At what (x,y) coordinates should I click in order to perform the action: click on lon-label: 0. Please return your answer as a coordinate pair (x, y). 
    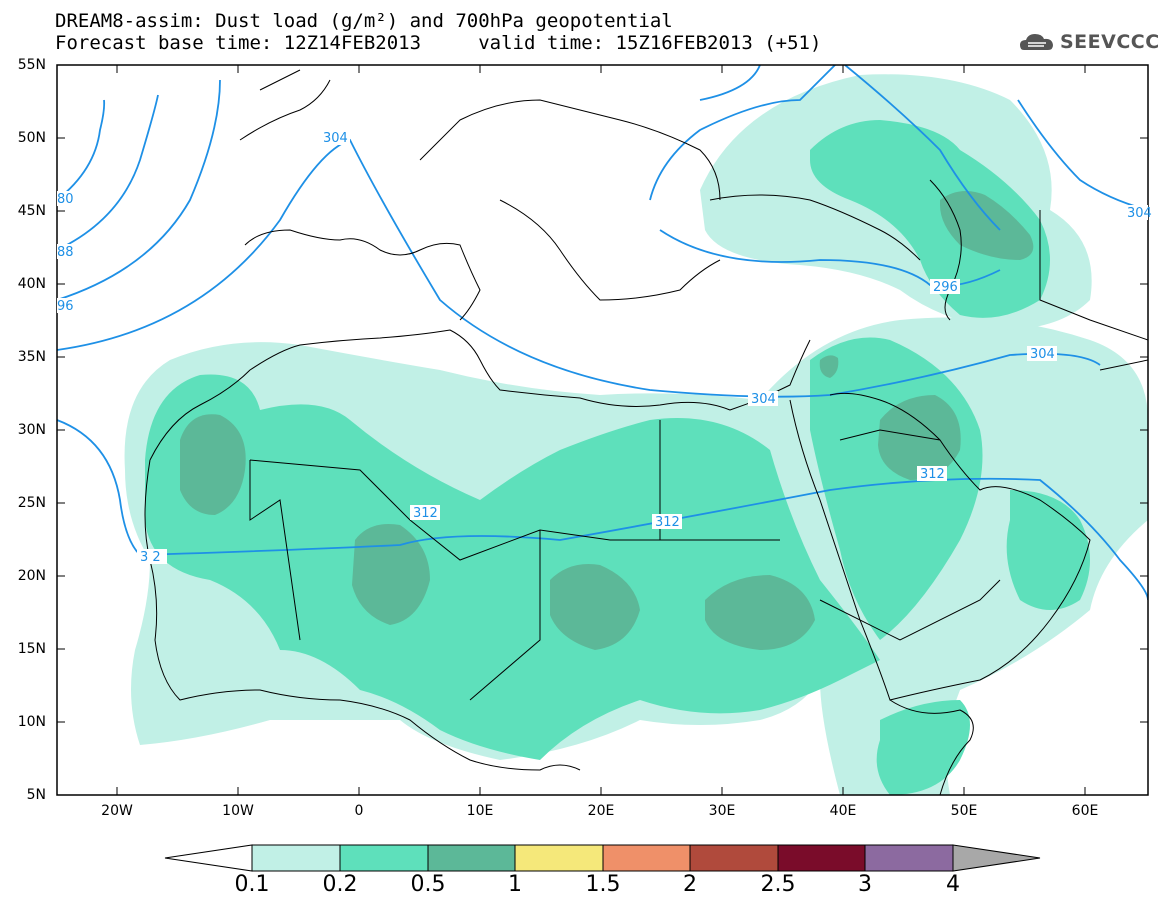
    Looking at the image, I should click on (359, 811).